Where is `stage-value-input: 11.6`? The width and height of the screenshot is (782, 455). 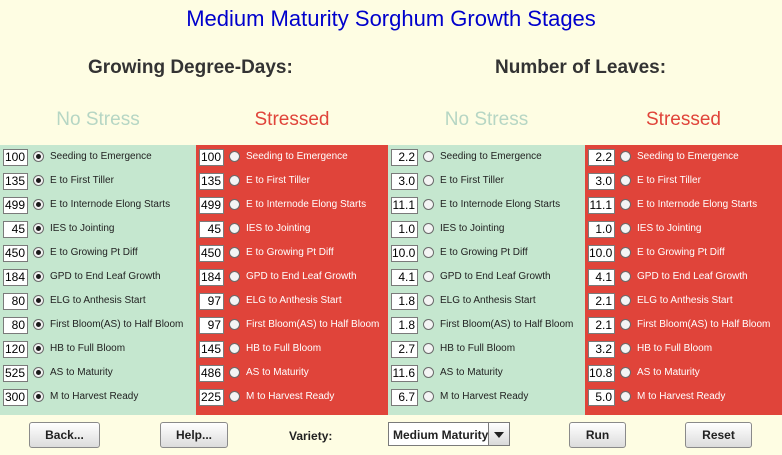 stage-value-input: 11.6 is located at coordinates (404, 373).